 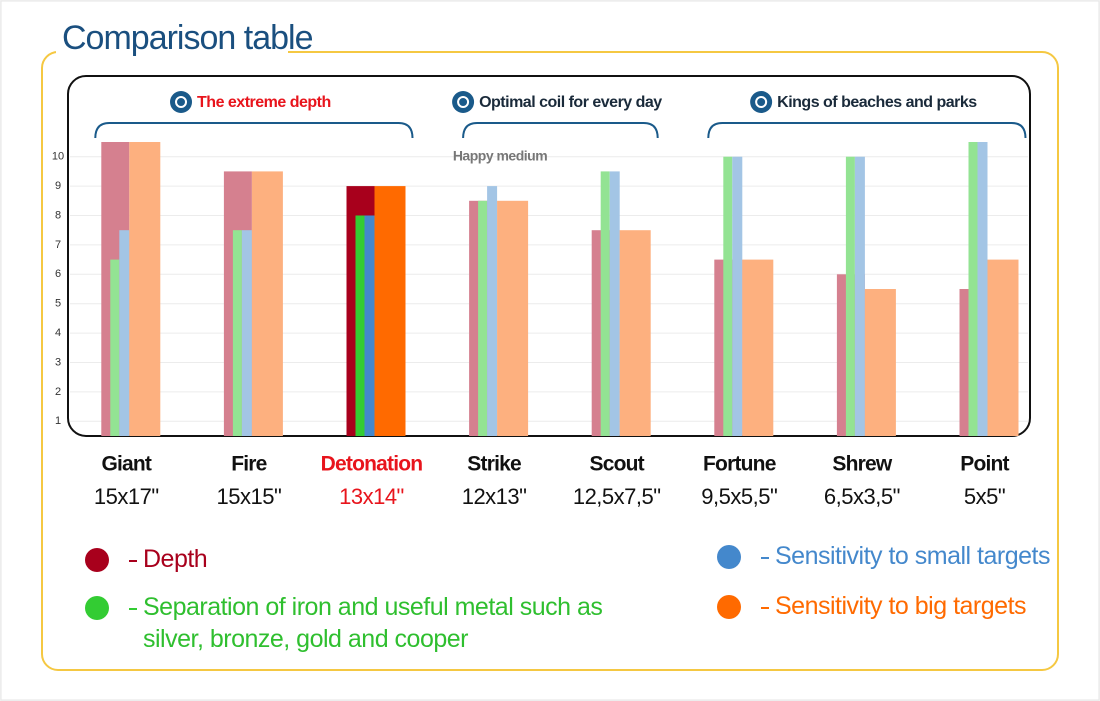 What do you see at coordinates (126, 496) in the screenshot?
I see `size-label: 15x17"` at bounding box center [126, 496].